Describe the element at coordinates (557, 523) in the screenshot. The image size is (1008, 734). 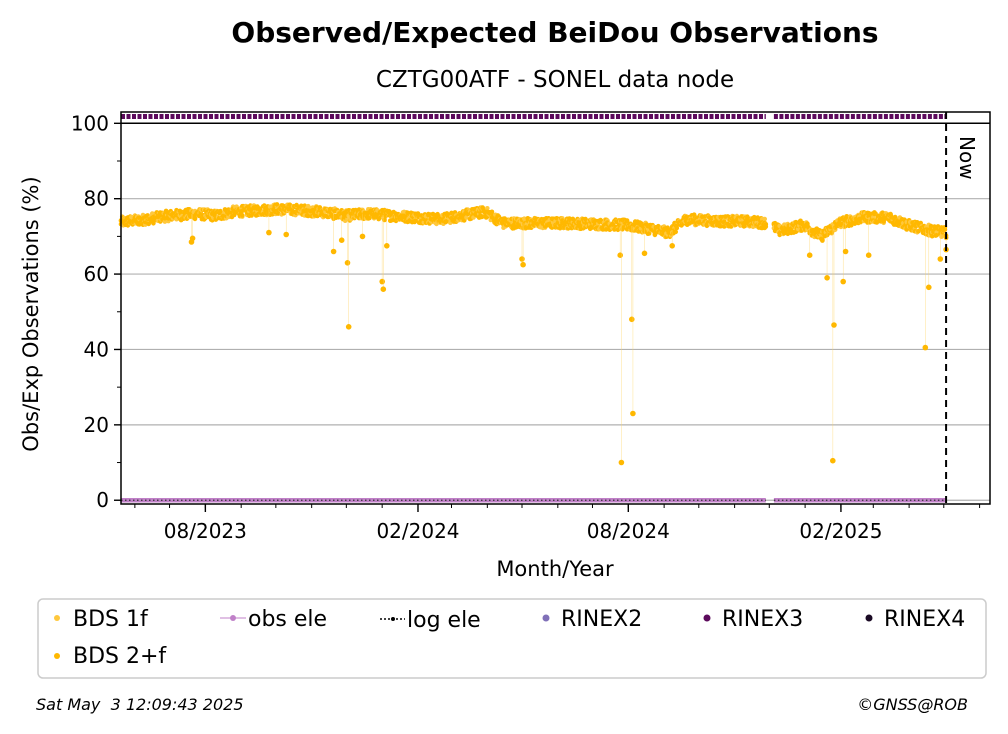
I see `x-axis: 08/2023 02/2024 08/2024 02/2025` at that location.